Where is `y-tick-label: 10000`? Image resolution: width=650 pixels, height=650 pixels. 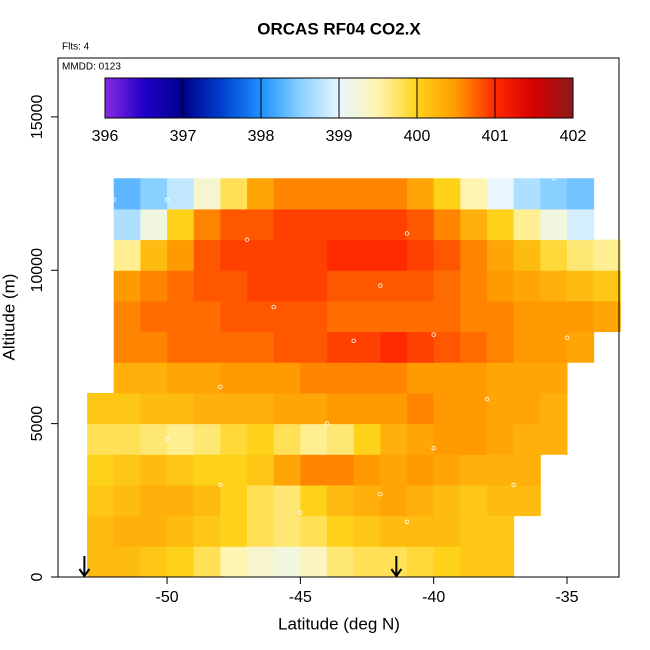
y-tick-label: 10000 is located at coordinates (37, 270).